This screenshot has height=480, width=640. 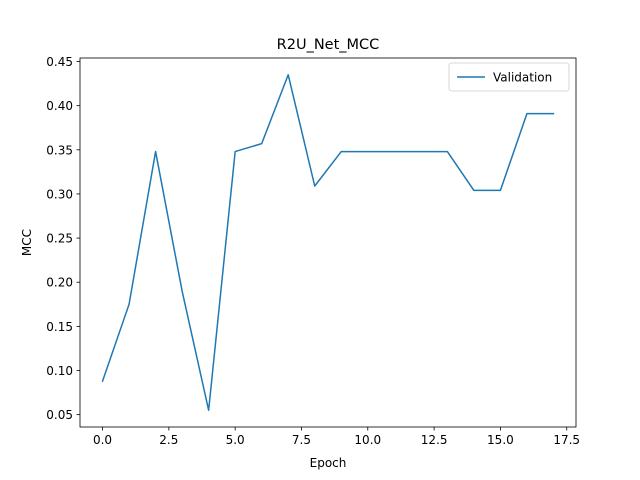 I want to click on x-tick-label: 12.5, so click(x=434, y=440).